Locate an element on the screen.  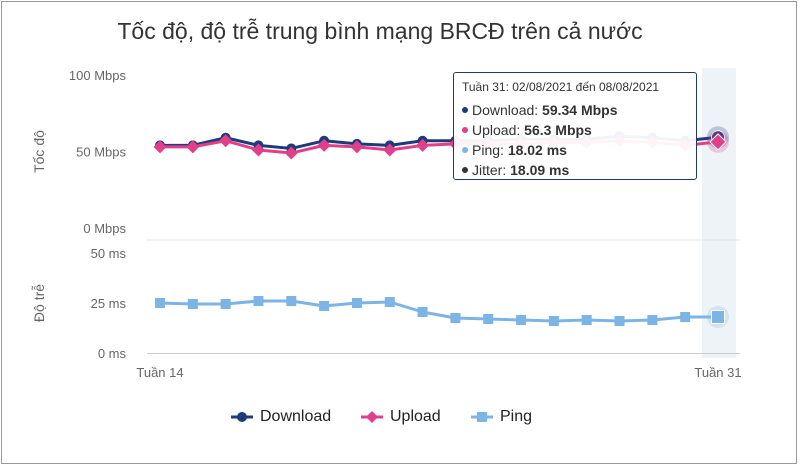
tooltip-value: 56.3 Mbps is located at coordinates (558, 130).